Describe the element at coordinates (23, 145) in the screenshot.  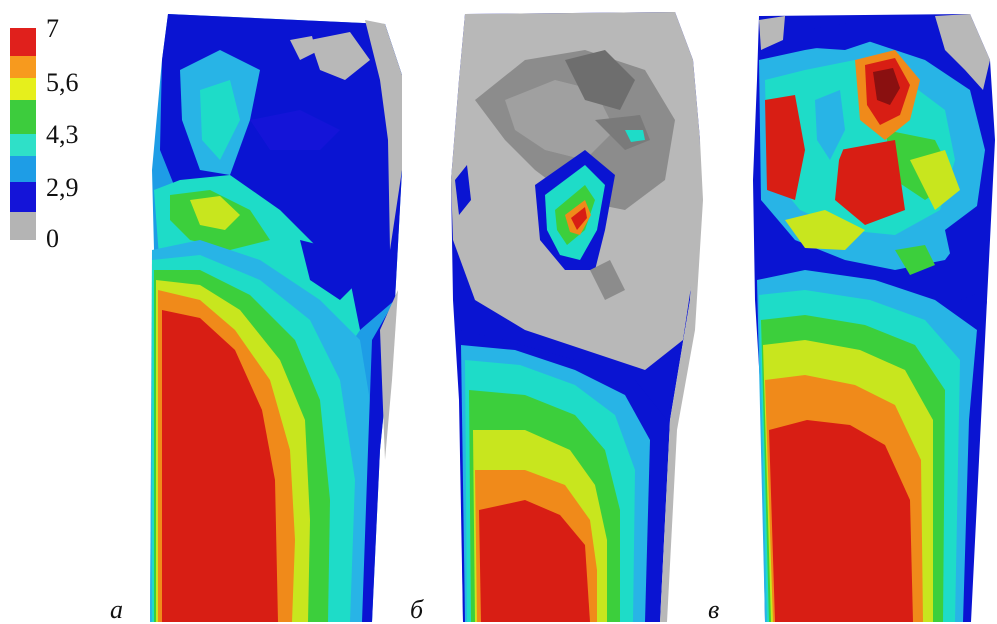
I see `legend-swatch-cyan` at that location.